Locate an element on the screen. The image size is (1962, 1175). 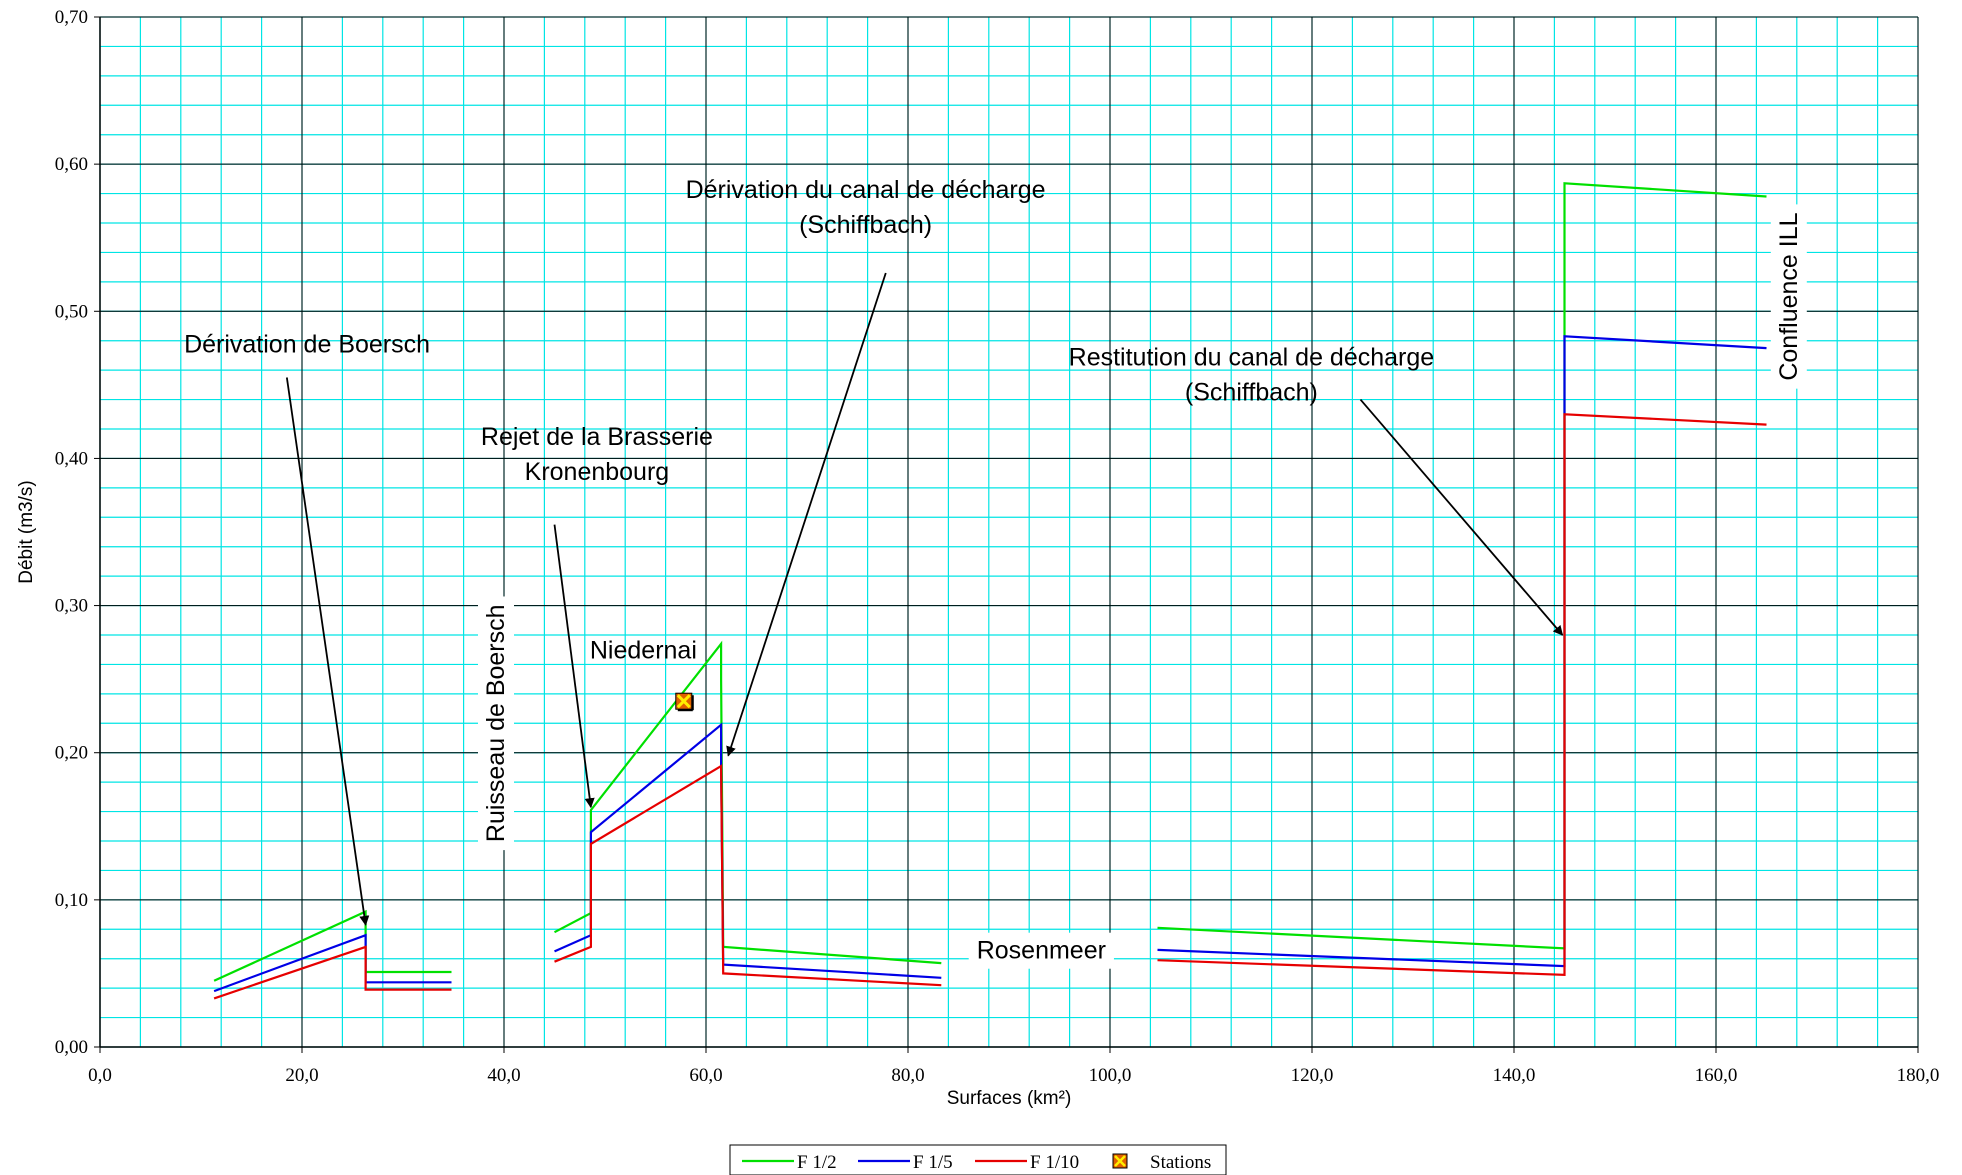
legend-label: F 1/10 is located at coordinates (1054, 1162).